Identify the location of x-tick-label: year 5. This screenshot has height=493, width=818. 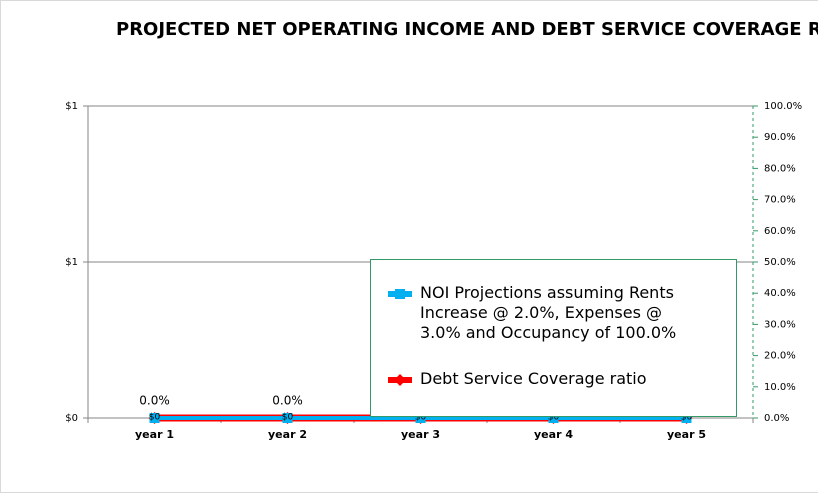
(686, 434).